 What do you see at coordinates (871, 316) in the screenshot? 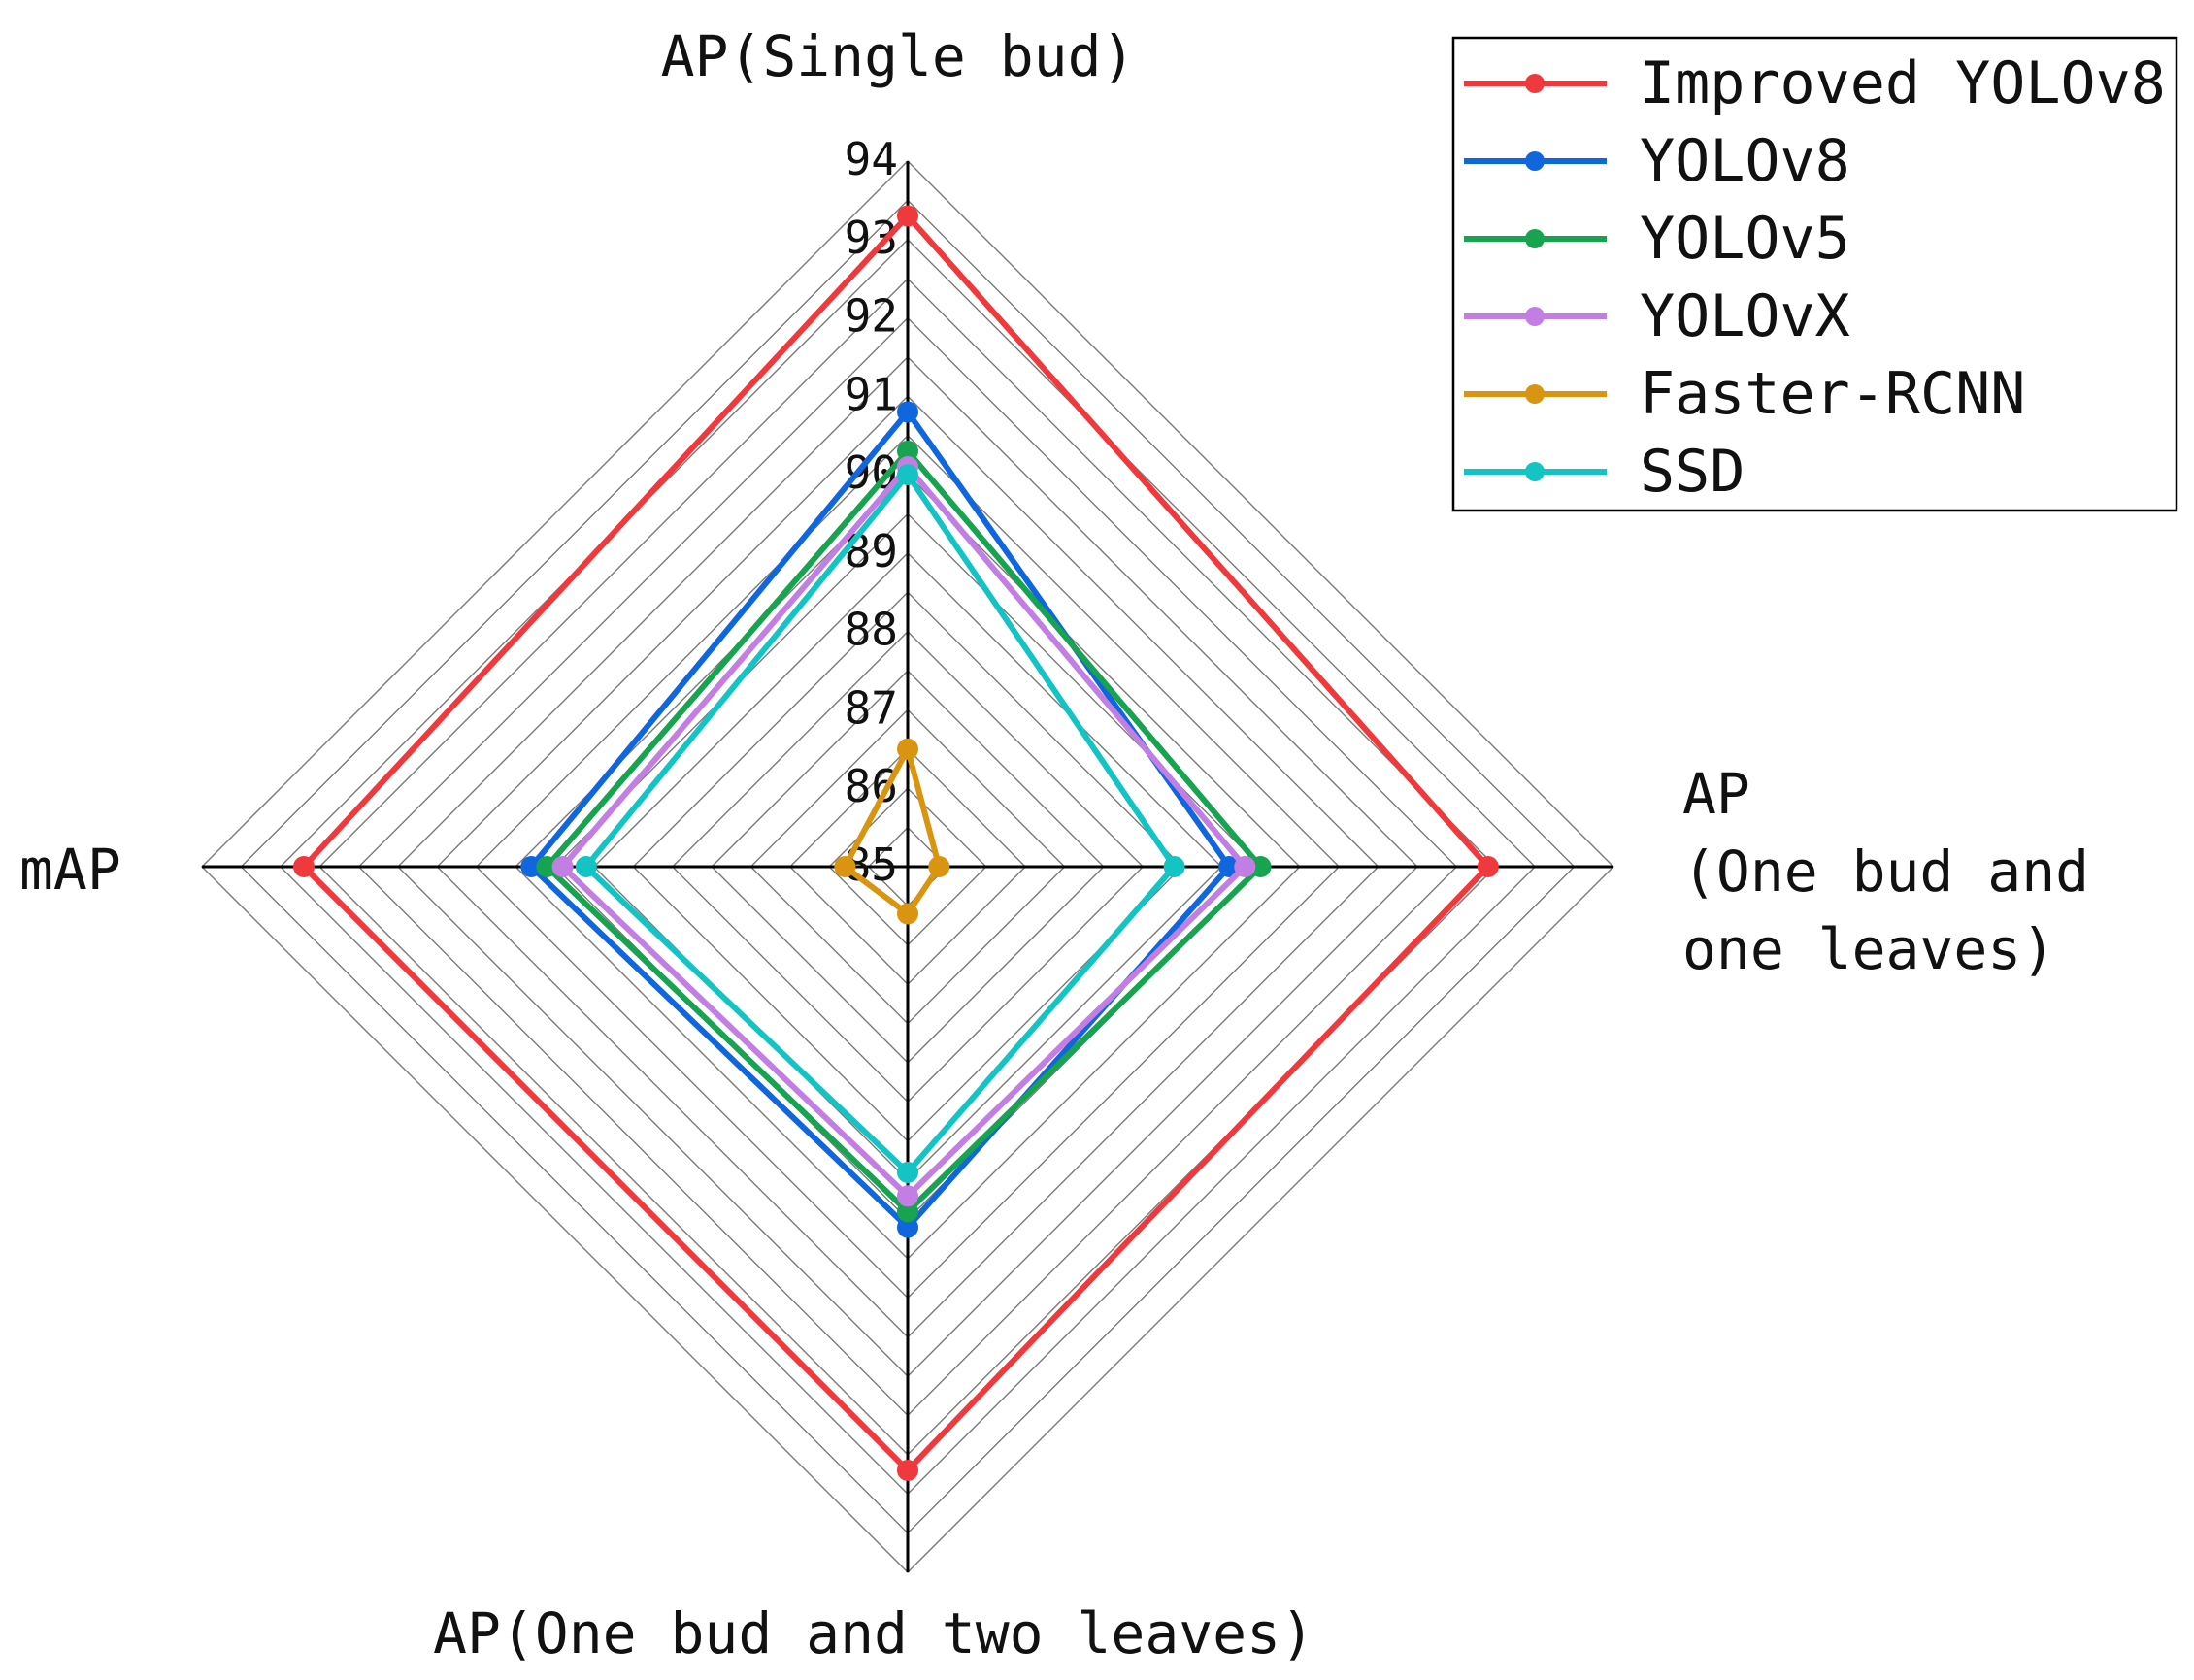
I see `radial-tick-label: 92` at bounding box center [871, 316].